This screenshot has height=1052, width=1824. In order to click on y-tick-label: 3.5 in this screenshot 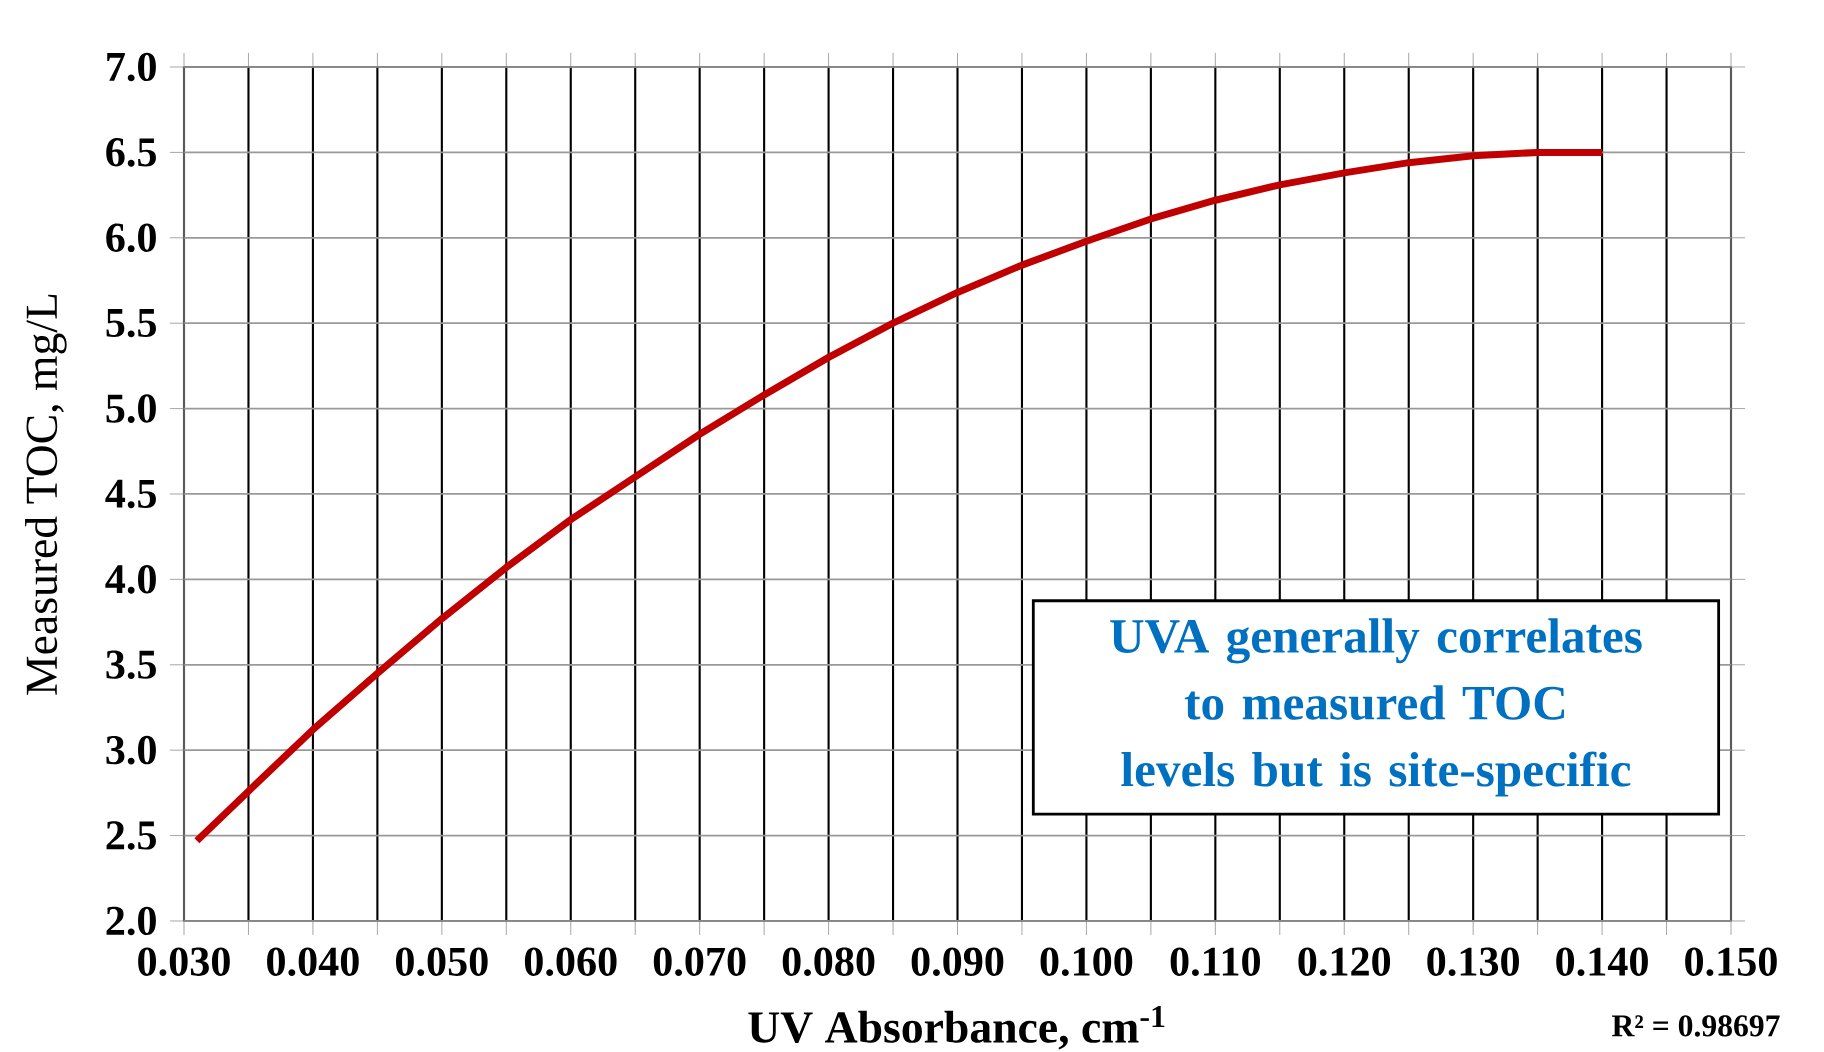, I will do `click(131, 665)`.